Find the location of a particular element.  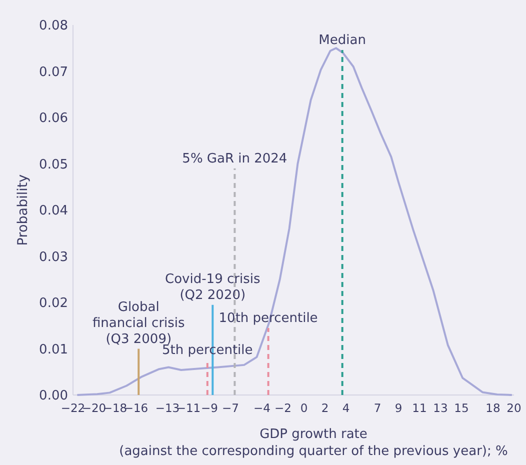

x-tick-label: 4 is located at coordinates (346, 408).